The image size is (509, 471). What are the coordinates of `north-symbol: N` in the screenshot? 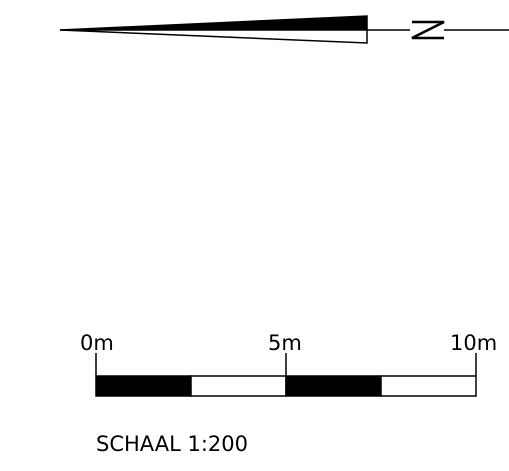 It's located at (427, 30).